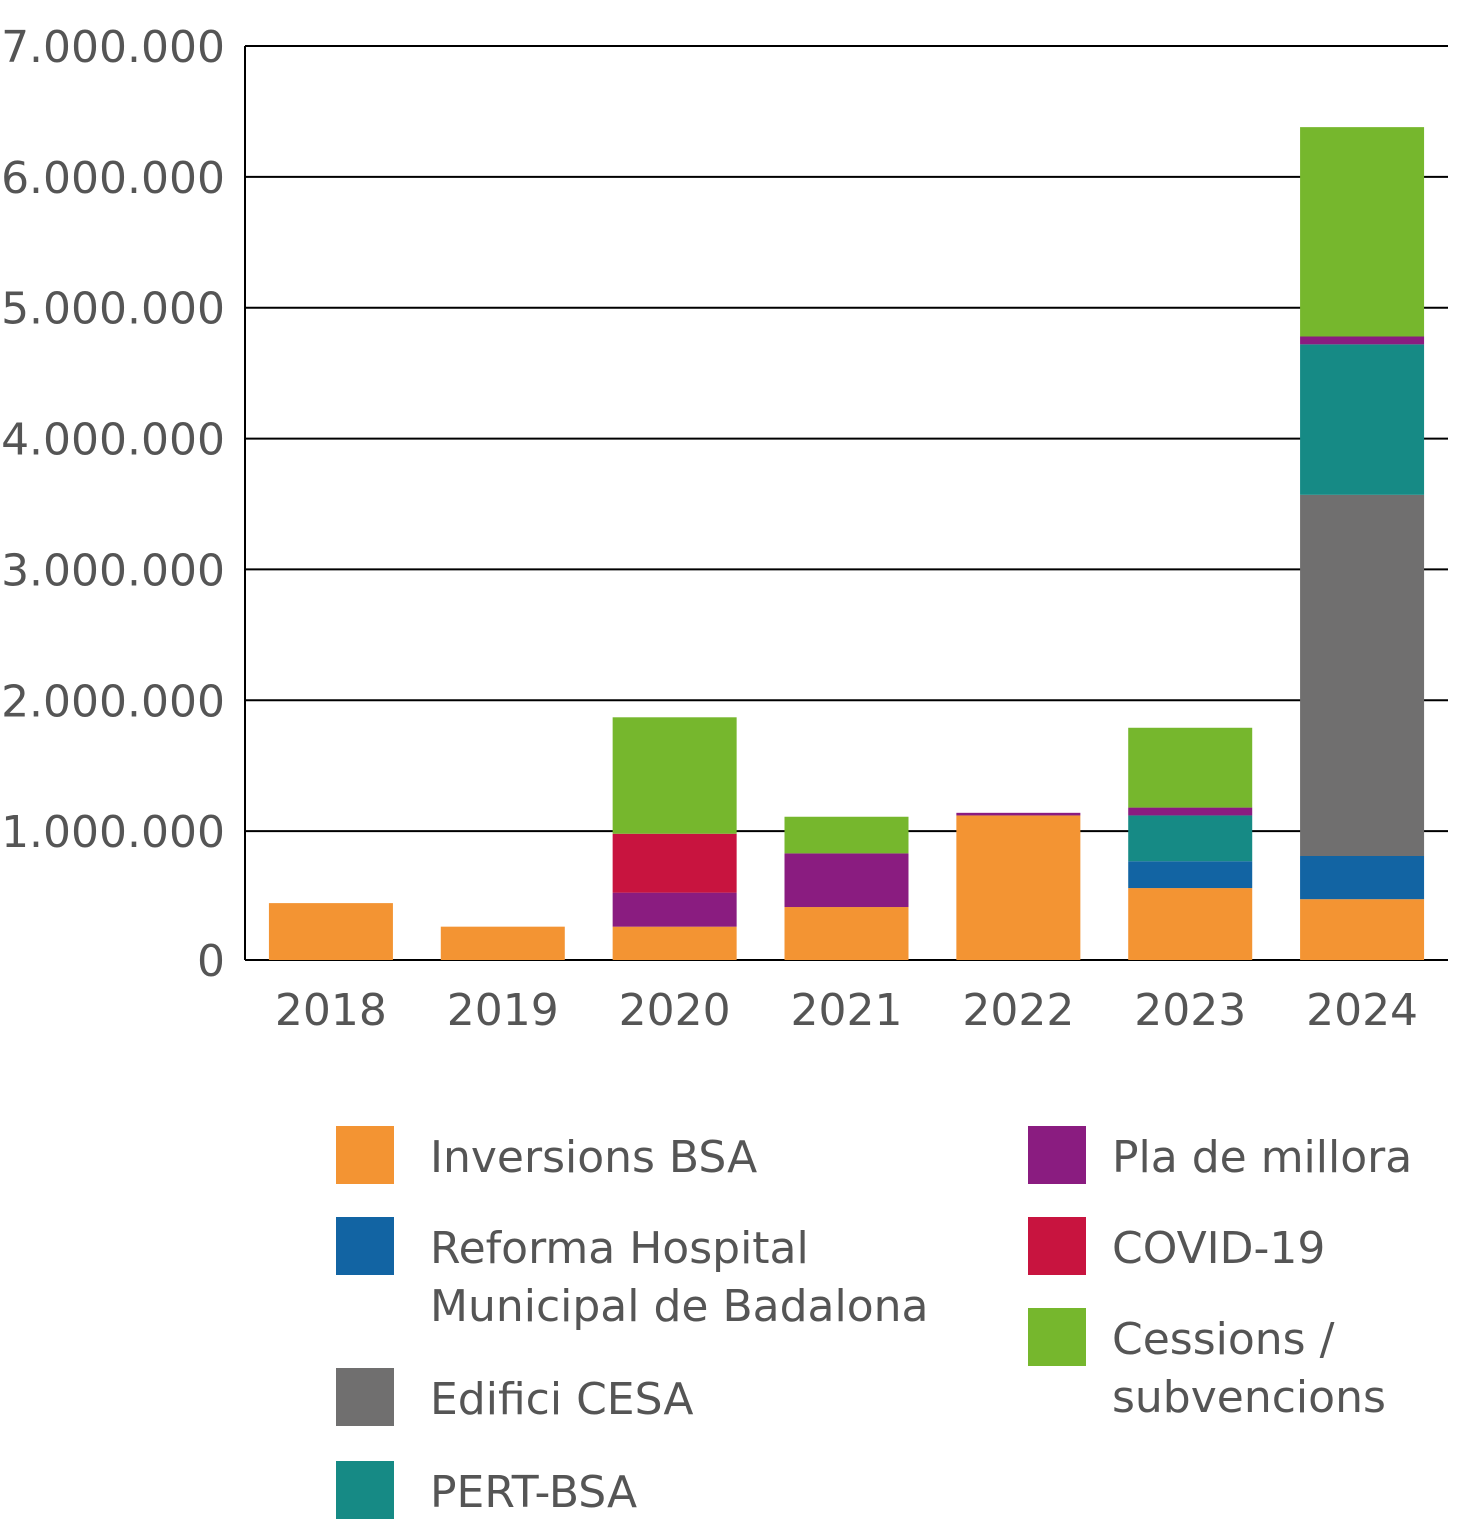 Image resolution: width=1471 pixels, height=1521 pixels. What do you see at coordinates (1262, 1157) in the screenshot?
I see `legend-label: Pla de millora` at bounding box center [1262, 1157].